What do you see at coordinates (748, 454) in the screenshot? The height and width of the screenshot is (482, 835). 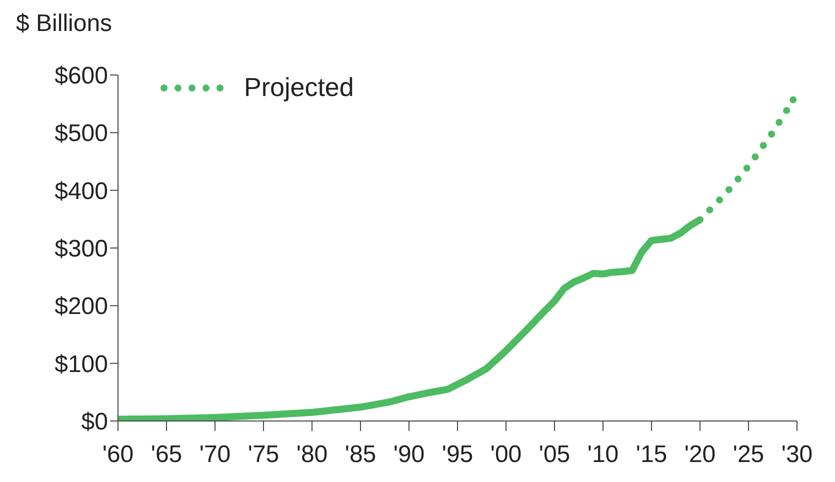 I see `x-tick-label: '25` at bounding box center [748, 454].